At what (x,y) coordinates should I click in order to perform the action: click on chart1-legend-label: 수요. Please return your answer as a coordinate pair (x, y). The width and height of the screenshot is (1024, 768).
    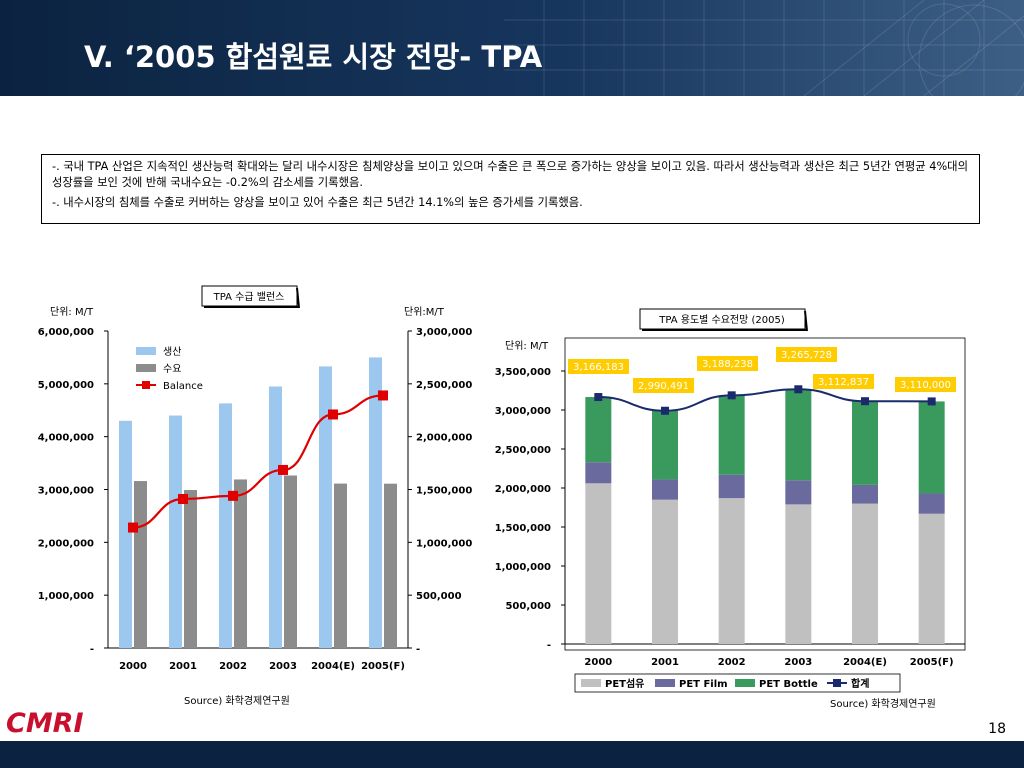
    Looking at the image, I should click on (172, 369).